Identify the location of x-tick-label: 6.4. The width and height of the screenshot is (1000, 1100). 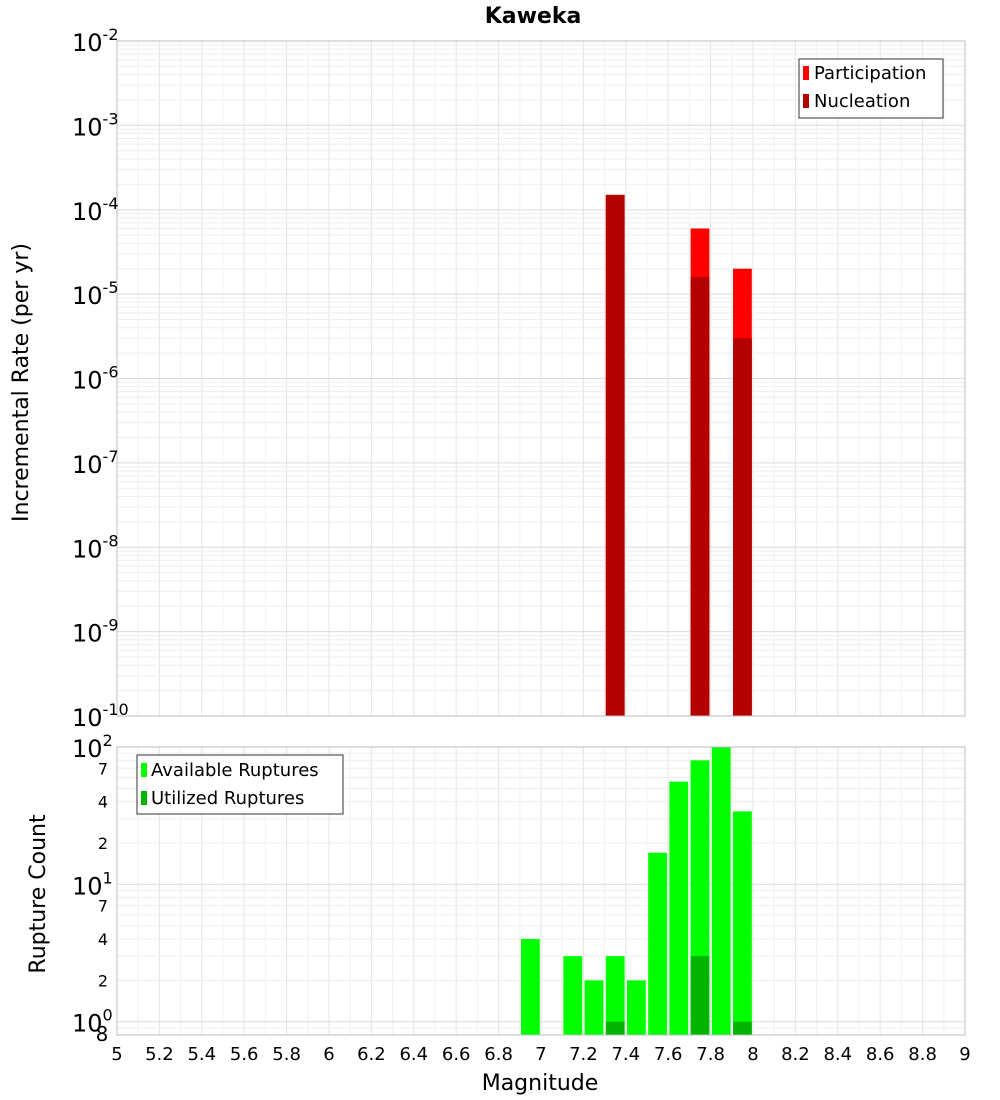
(413, 1054).